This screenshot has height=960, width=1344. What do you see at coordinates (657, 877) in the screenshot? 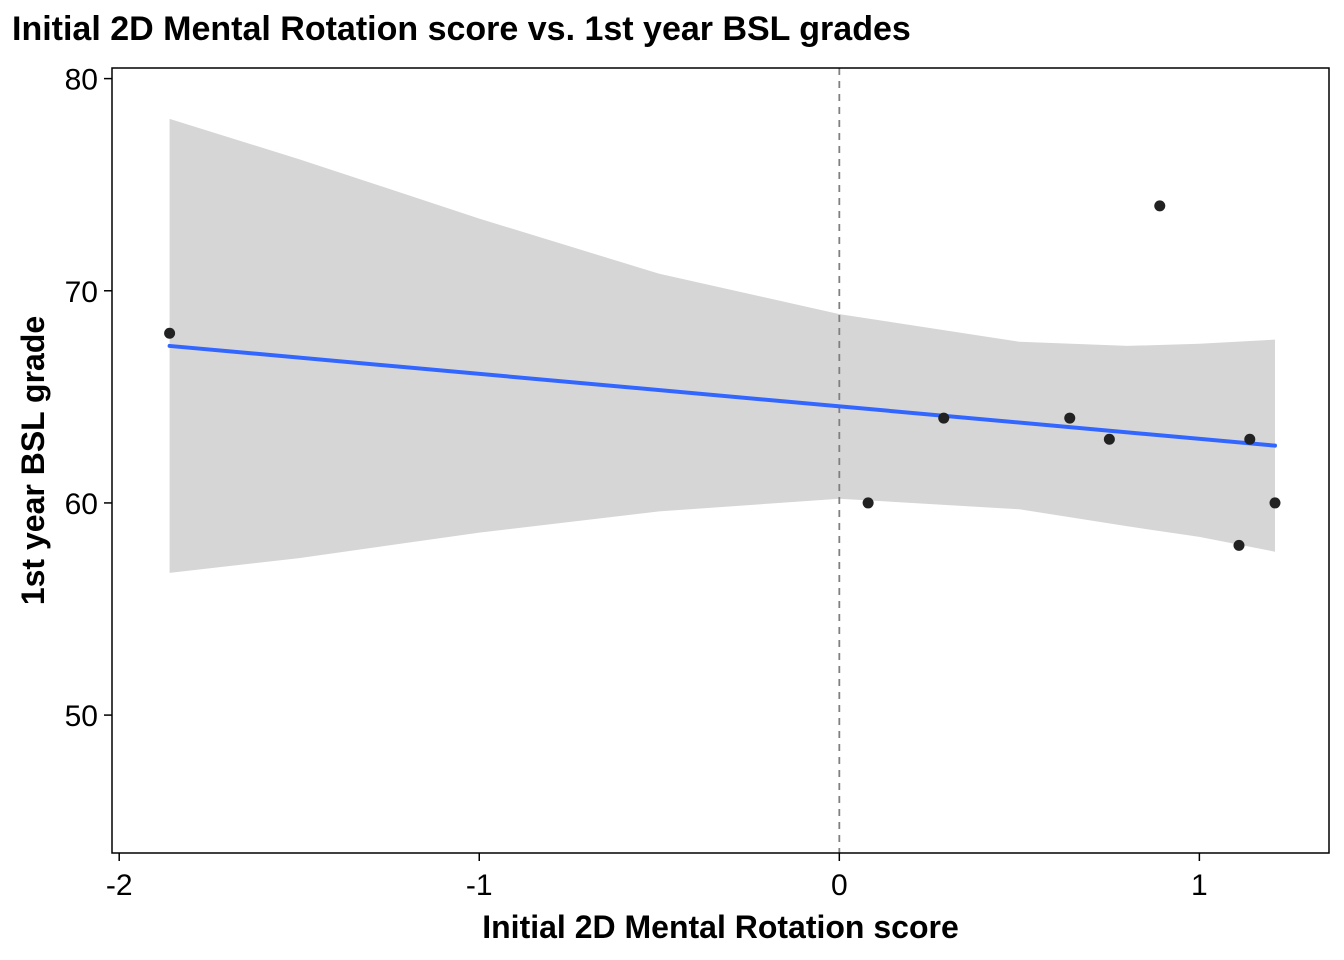
I see `x-axis: -2 -1 0 1` at bounding box center [657, 877].